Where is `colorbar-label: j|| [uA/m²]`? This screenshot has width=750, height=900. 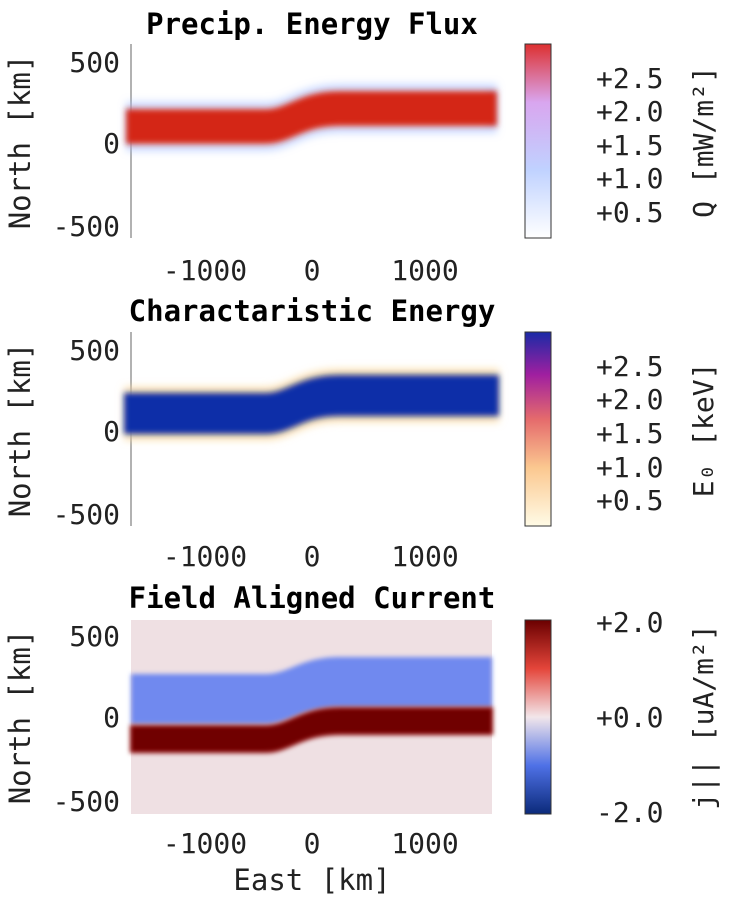
colorbar-label: j|| [uA/m²] is located at coordinates (703, 716).